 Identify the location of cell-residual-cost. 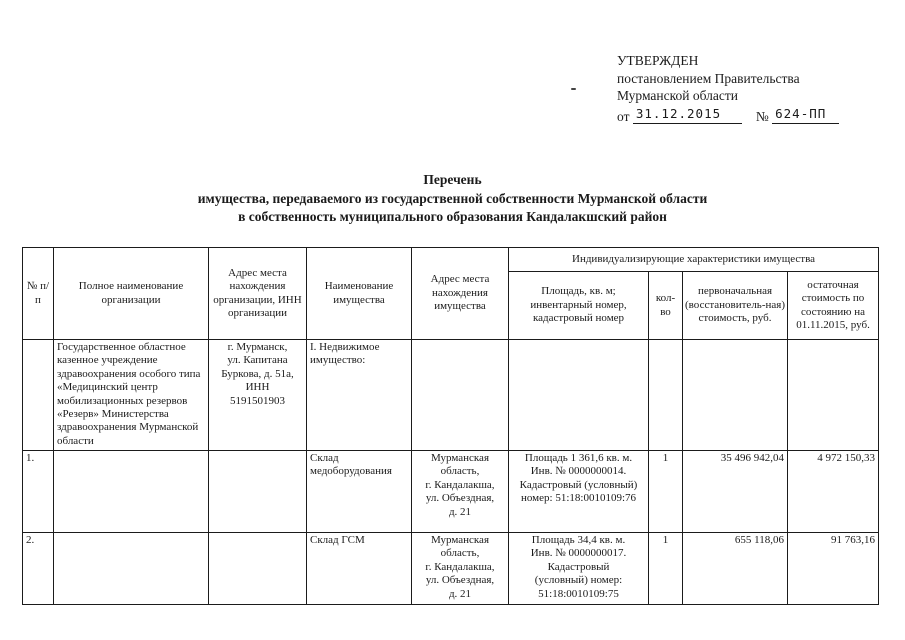
(833, 395).